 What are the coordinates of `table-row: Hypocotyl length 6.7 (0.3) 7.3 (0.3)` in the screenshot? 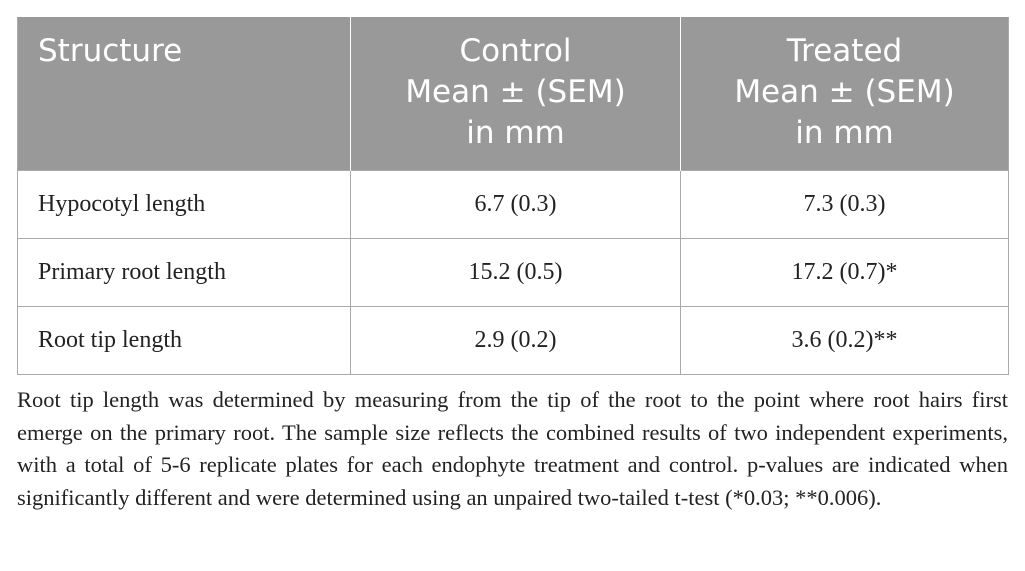 It's located at (513, 204).